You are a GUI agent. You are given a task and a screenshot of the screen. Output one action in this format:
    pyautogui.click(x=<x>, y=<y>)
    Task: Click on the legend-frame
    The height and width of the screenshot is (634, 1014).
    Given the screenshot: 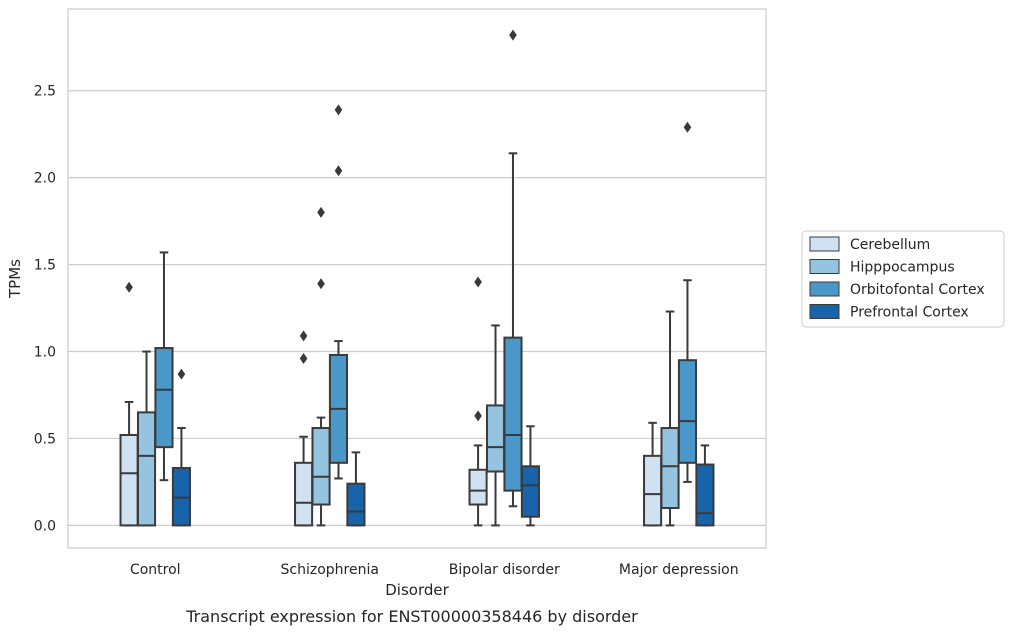 What is the action you would take?
    pyautogui.click(x=903, y=279)
    